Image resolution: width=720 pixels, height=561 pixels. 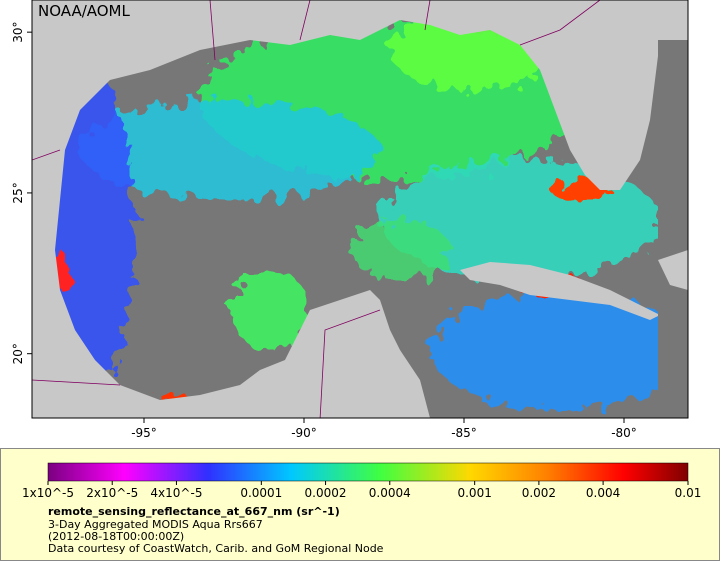 What do you see at coordinates (176, 493) in the screenshot?
I see `colorbar-tick-label: 4x10^-5` at bounding box center [176, 493].